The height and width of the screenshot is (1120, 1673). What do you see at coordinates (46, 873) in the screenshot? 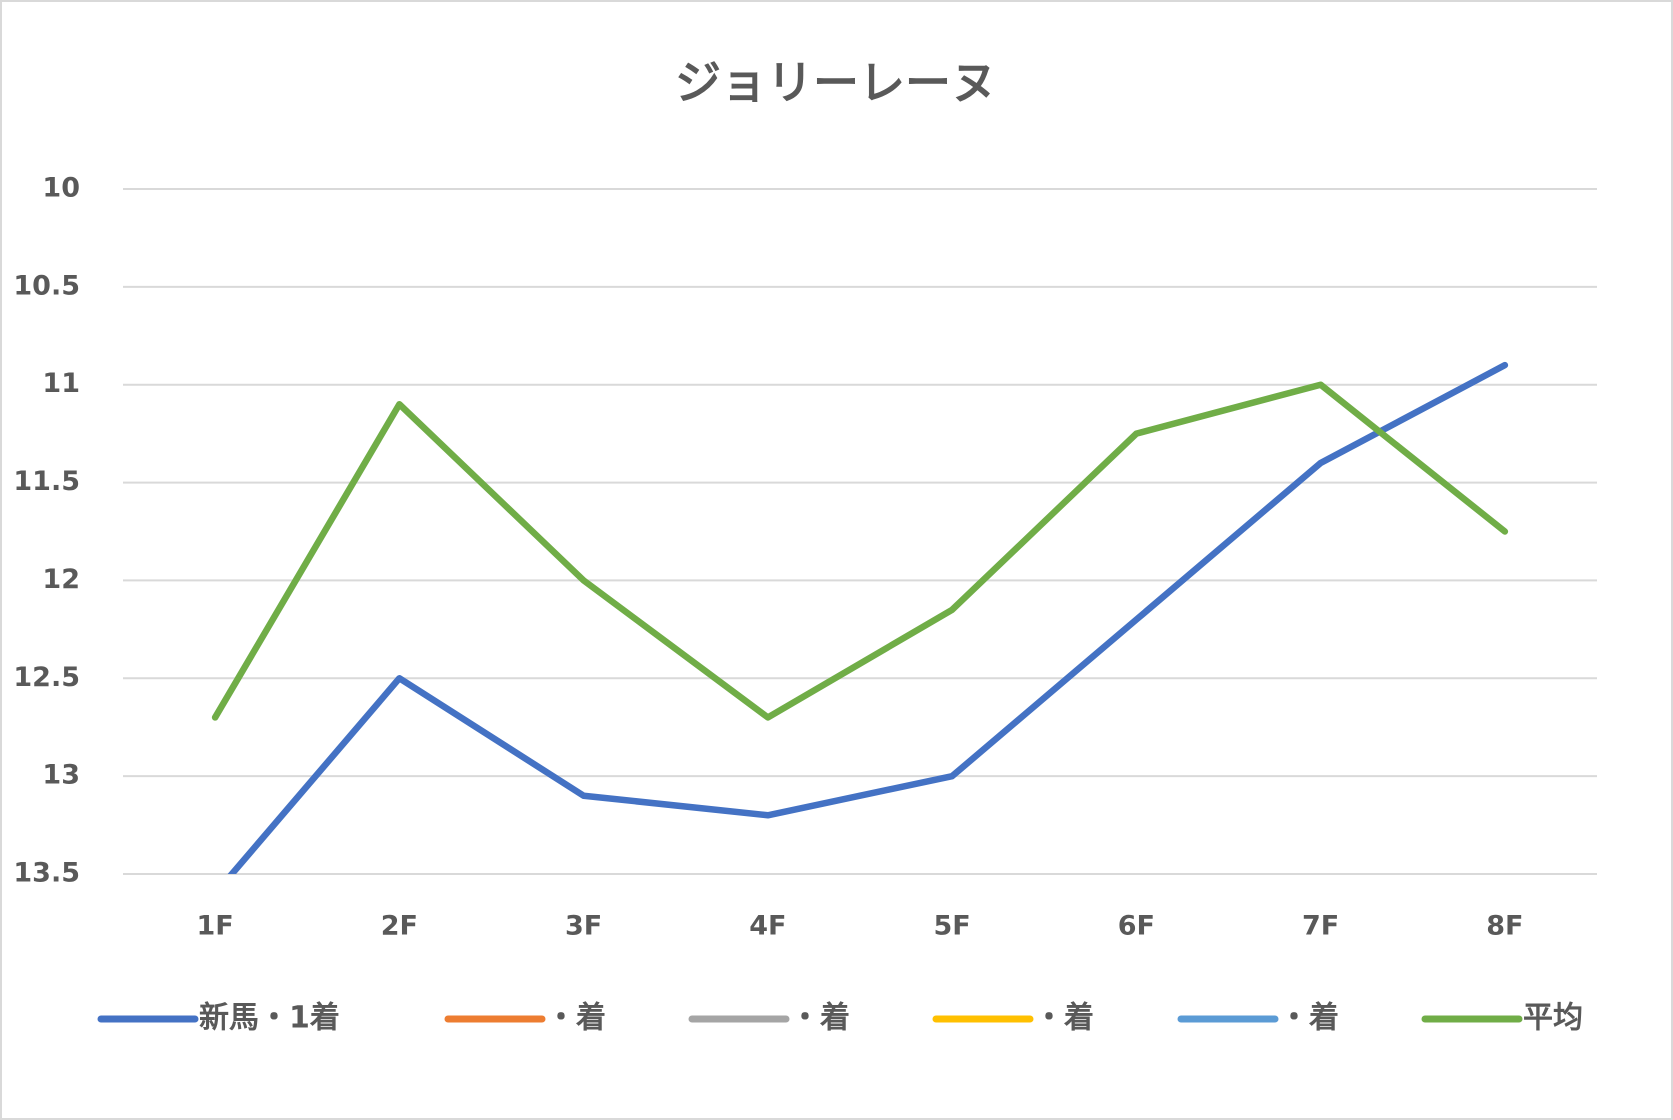
I see `y-tick-label: 13.5` at bounding box center [46, 873].